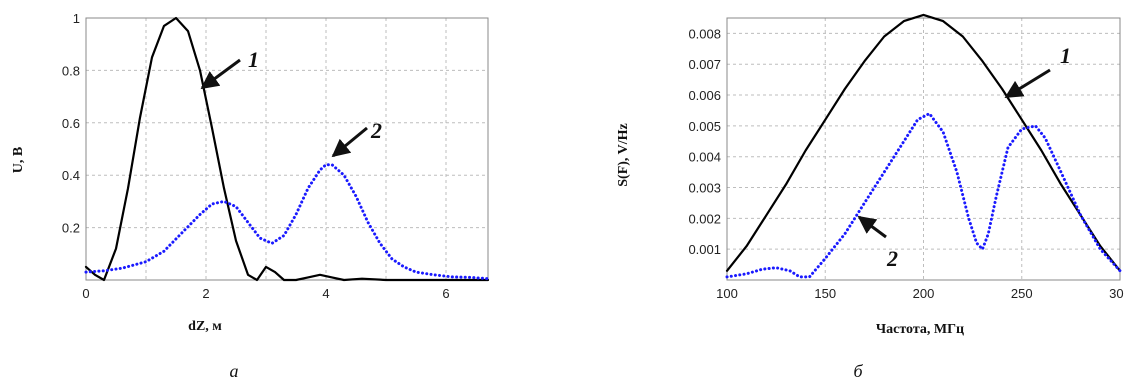  I want to click on y-tick-label: 0.003, so click(704, 188).